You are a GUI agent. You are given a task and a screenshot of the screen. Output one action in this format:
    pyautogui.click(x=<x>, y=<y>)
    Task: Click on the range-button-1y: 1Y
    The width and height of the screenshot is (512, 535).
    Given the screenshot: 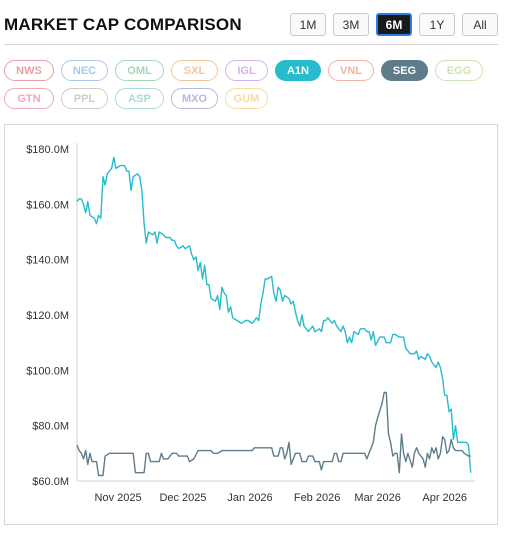 What is the action you would take?
    pyautogui.click(x=437, y=24)
    